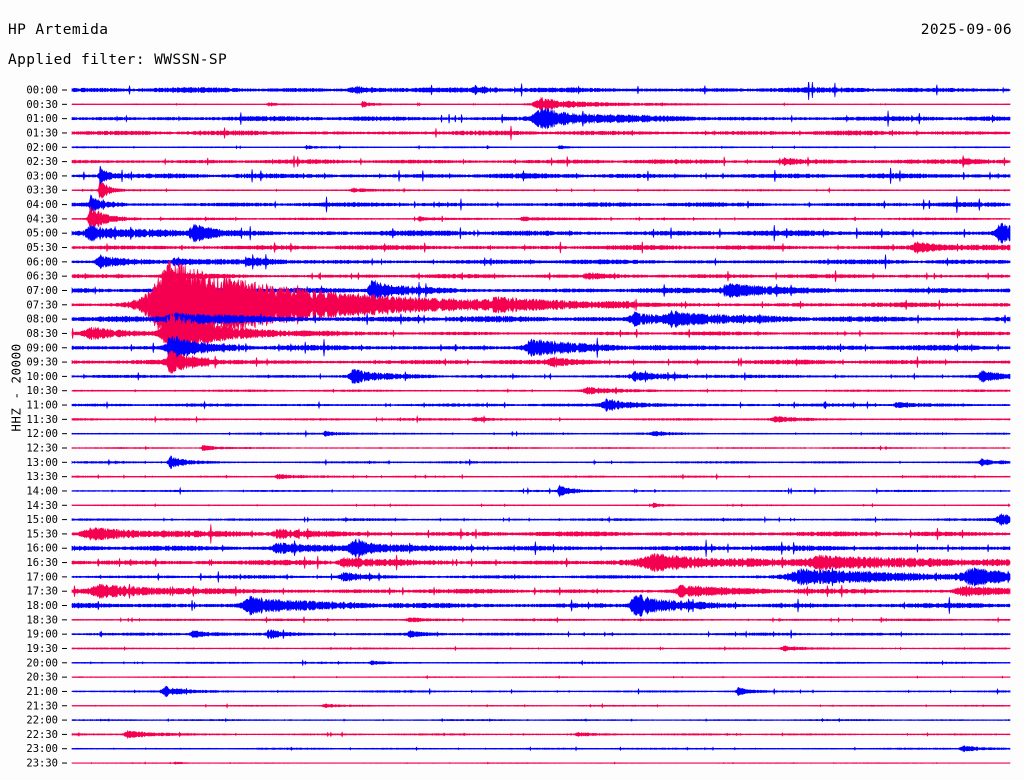 This screenshot has height=780, width=1024. Describe the element at coordinates (42, 491) in the screenshot. I see `row-time-label: 14:00` at that location.